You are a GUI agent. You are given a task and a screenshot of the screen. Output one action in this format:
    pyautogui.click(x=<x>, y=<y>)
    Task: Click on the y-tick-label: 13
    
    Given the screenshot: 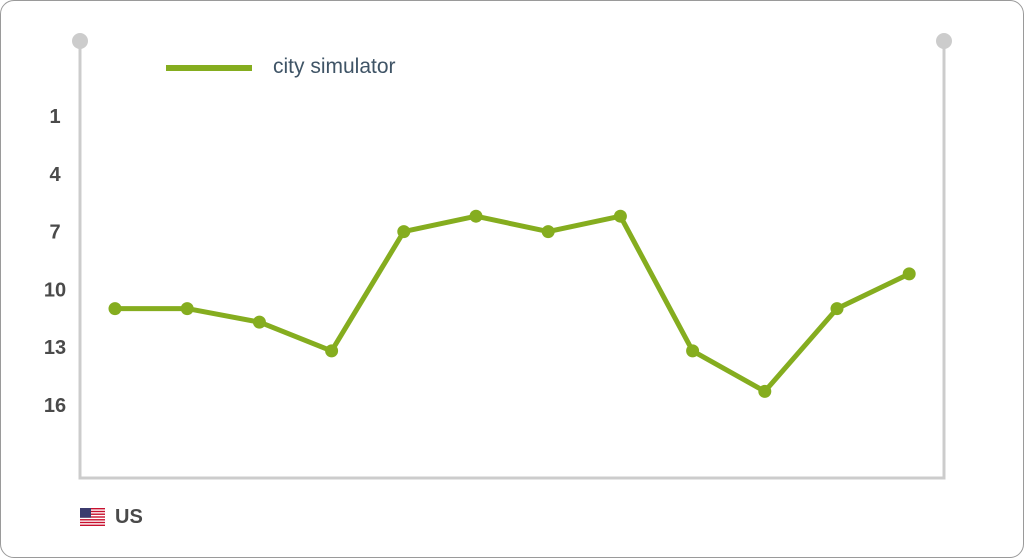 What is the action you would take?
    pyautogui.click(x=55, y=348)
    